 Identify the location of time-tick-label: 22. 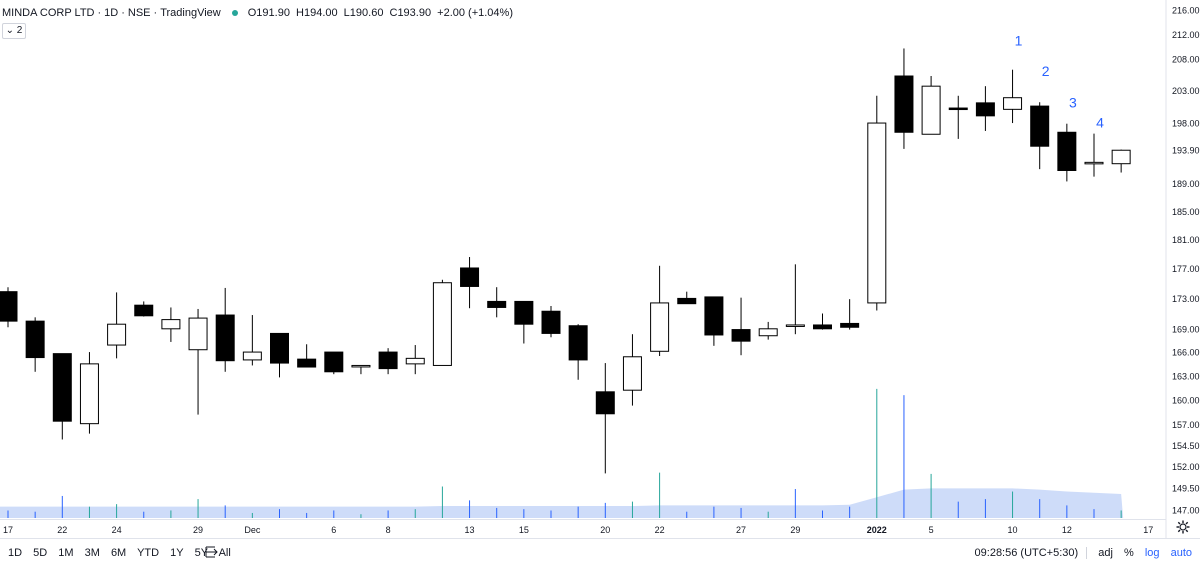
(62, 530).